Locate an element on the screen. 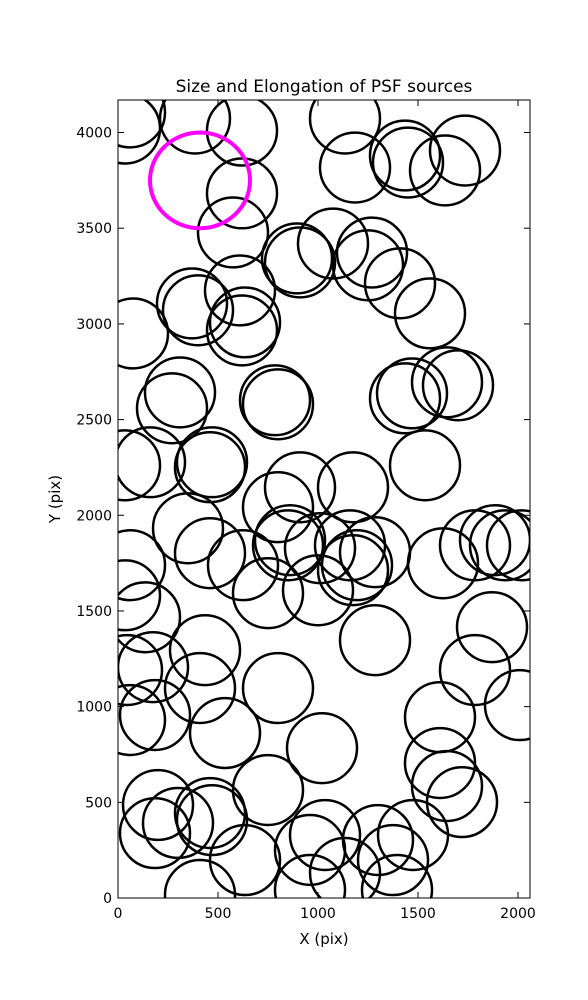  x-tick-label: 0 is located at coordinates (118, 914).